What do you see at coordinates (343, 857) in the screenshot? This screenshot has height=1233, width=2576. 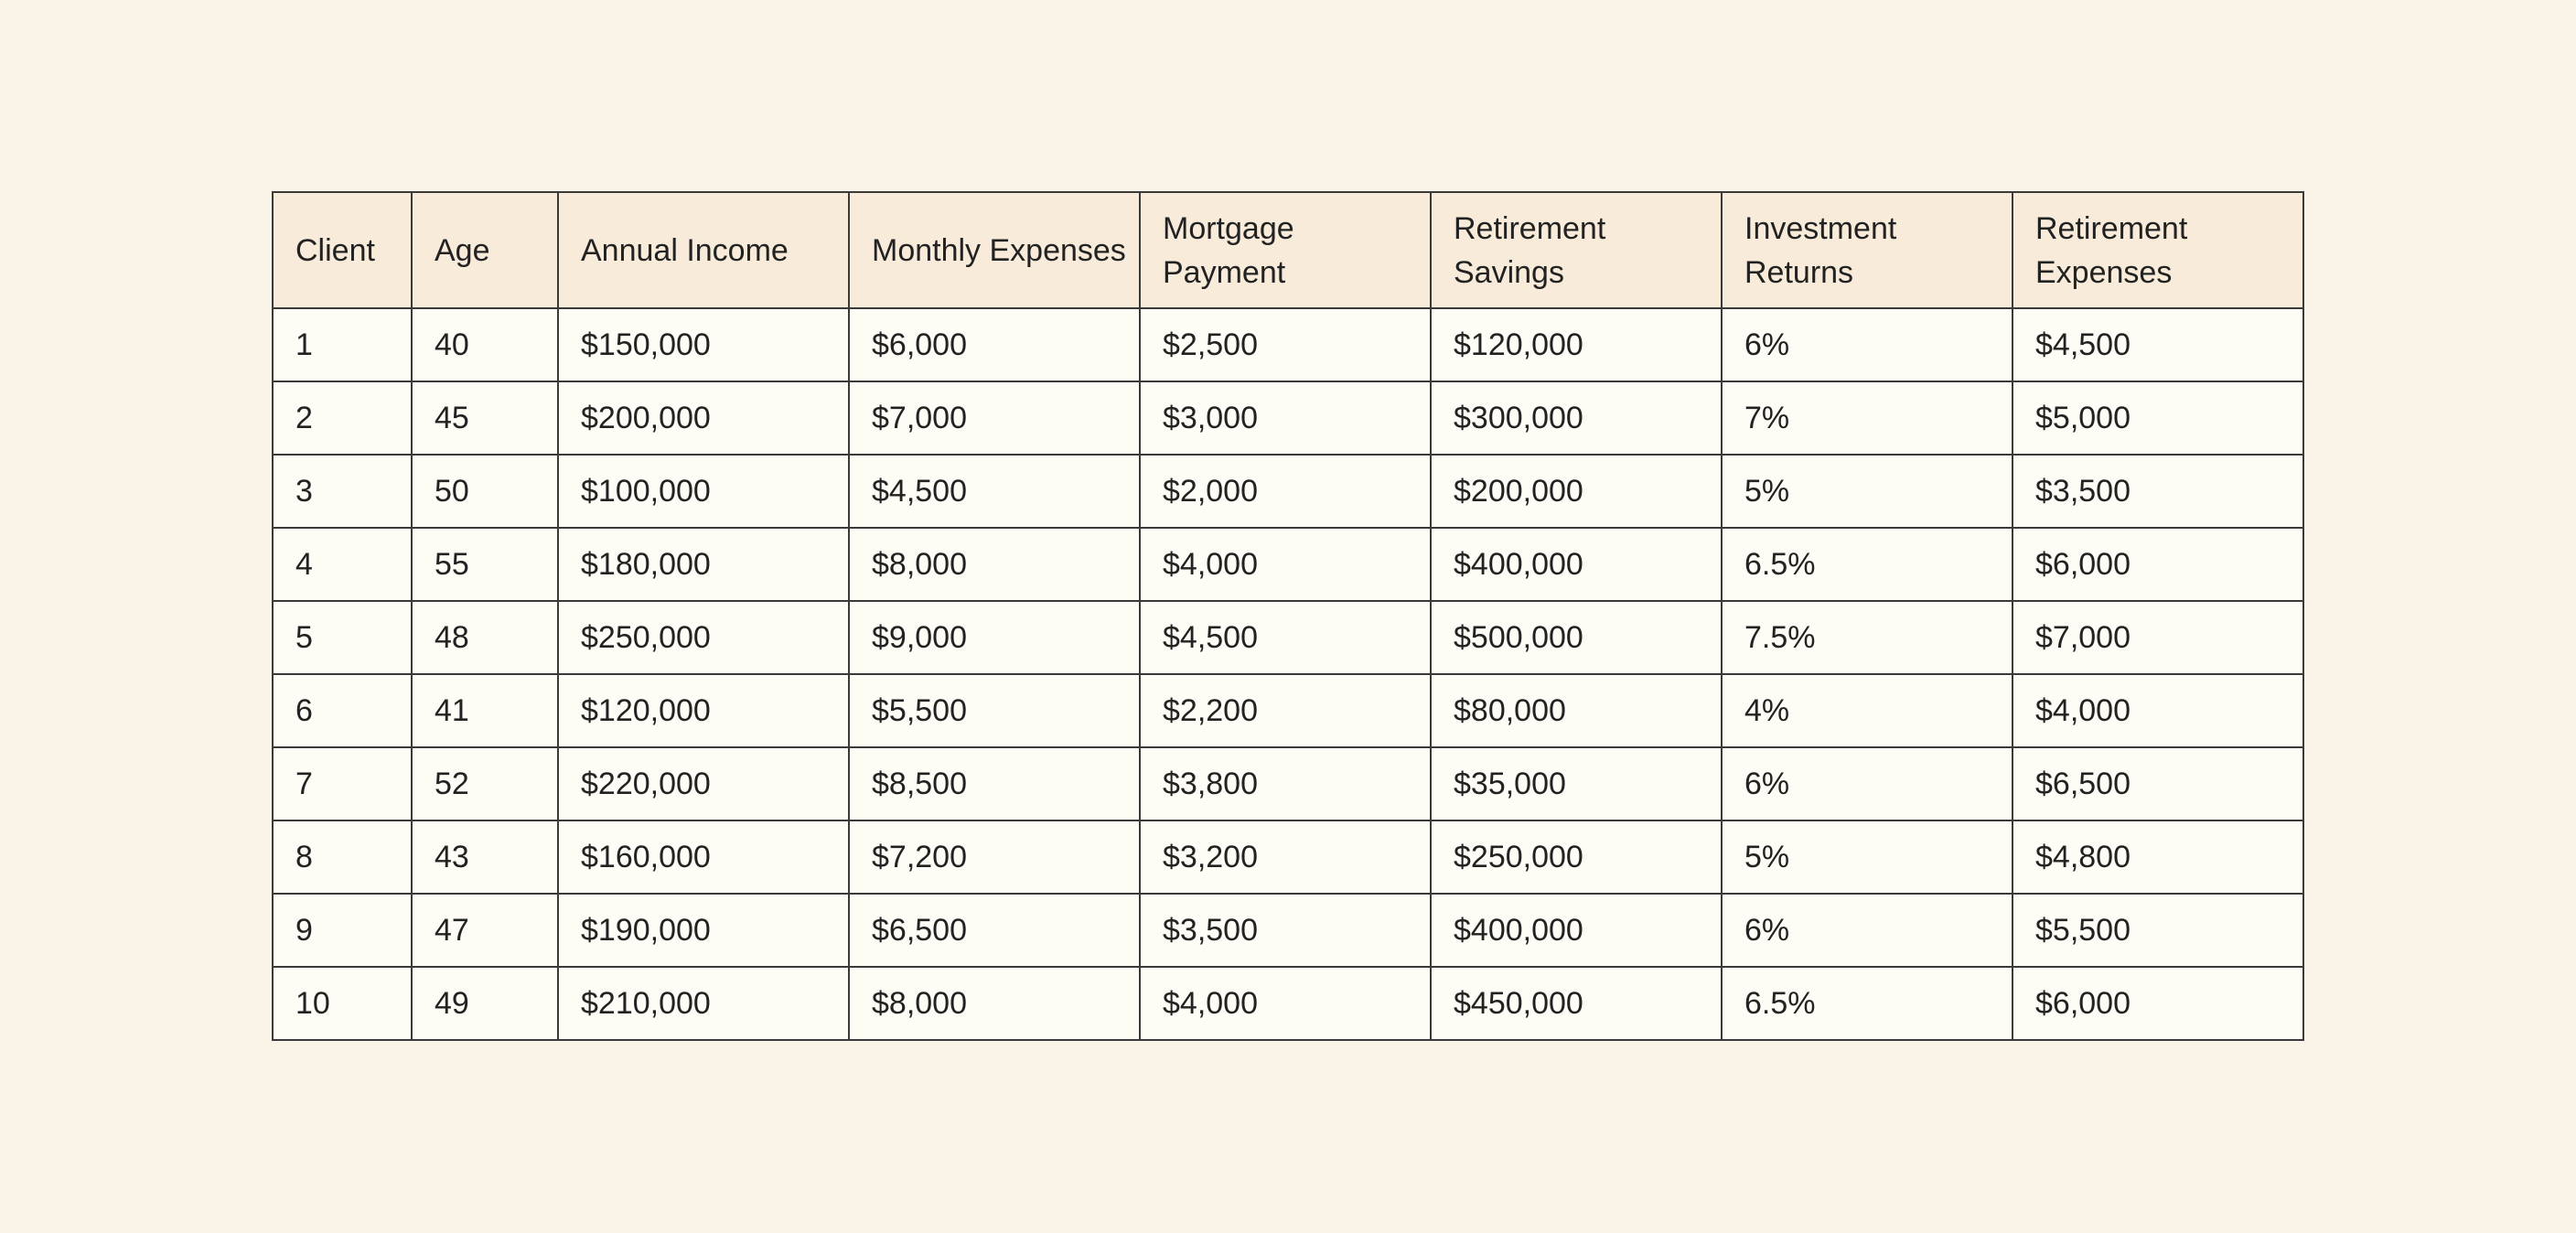 I see `cell-client: 8` at bounding box center [343, 857].